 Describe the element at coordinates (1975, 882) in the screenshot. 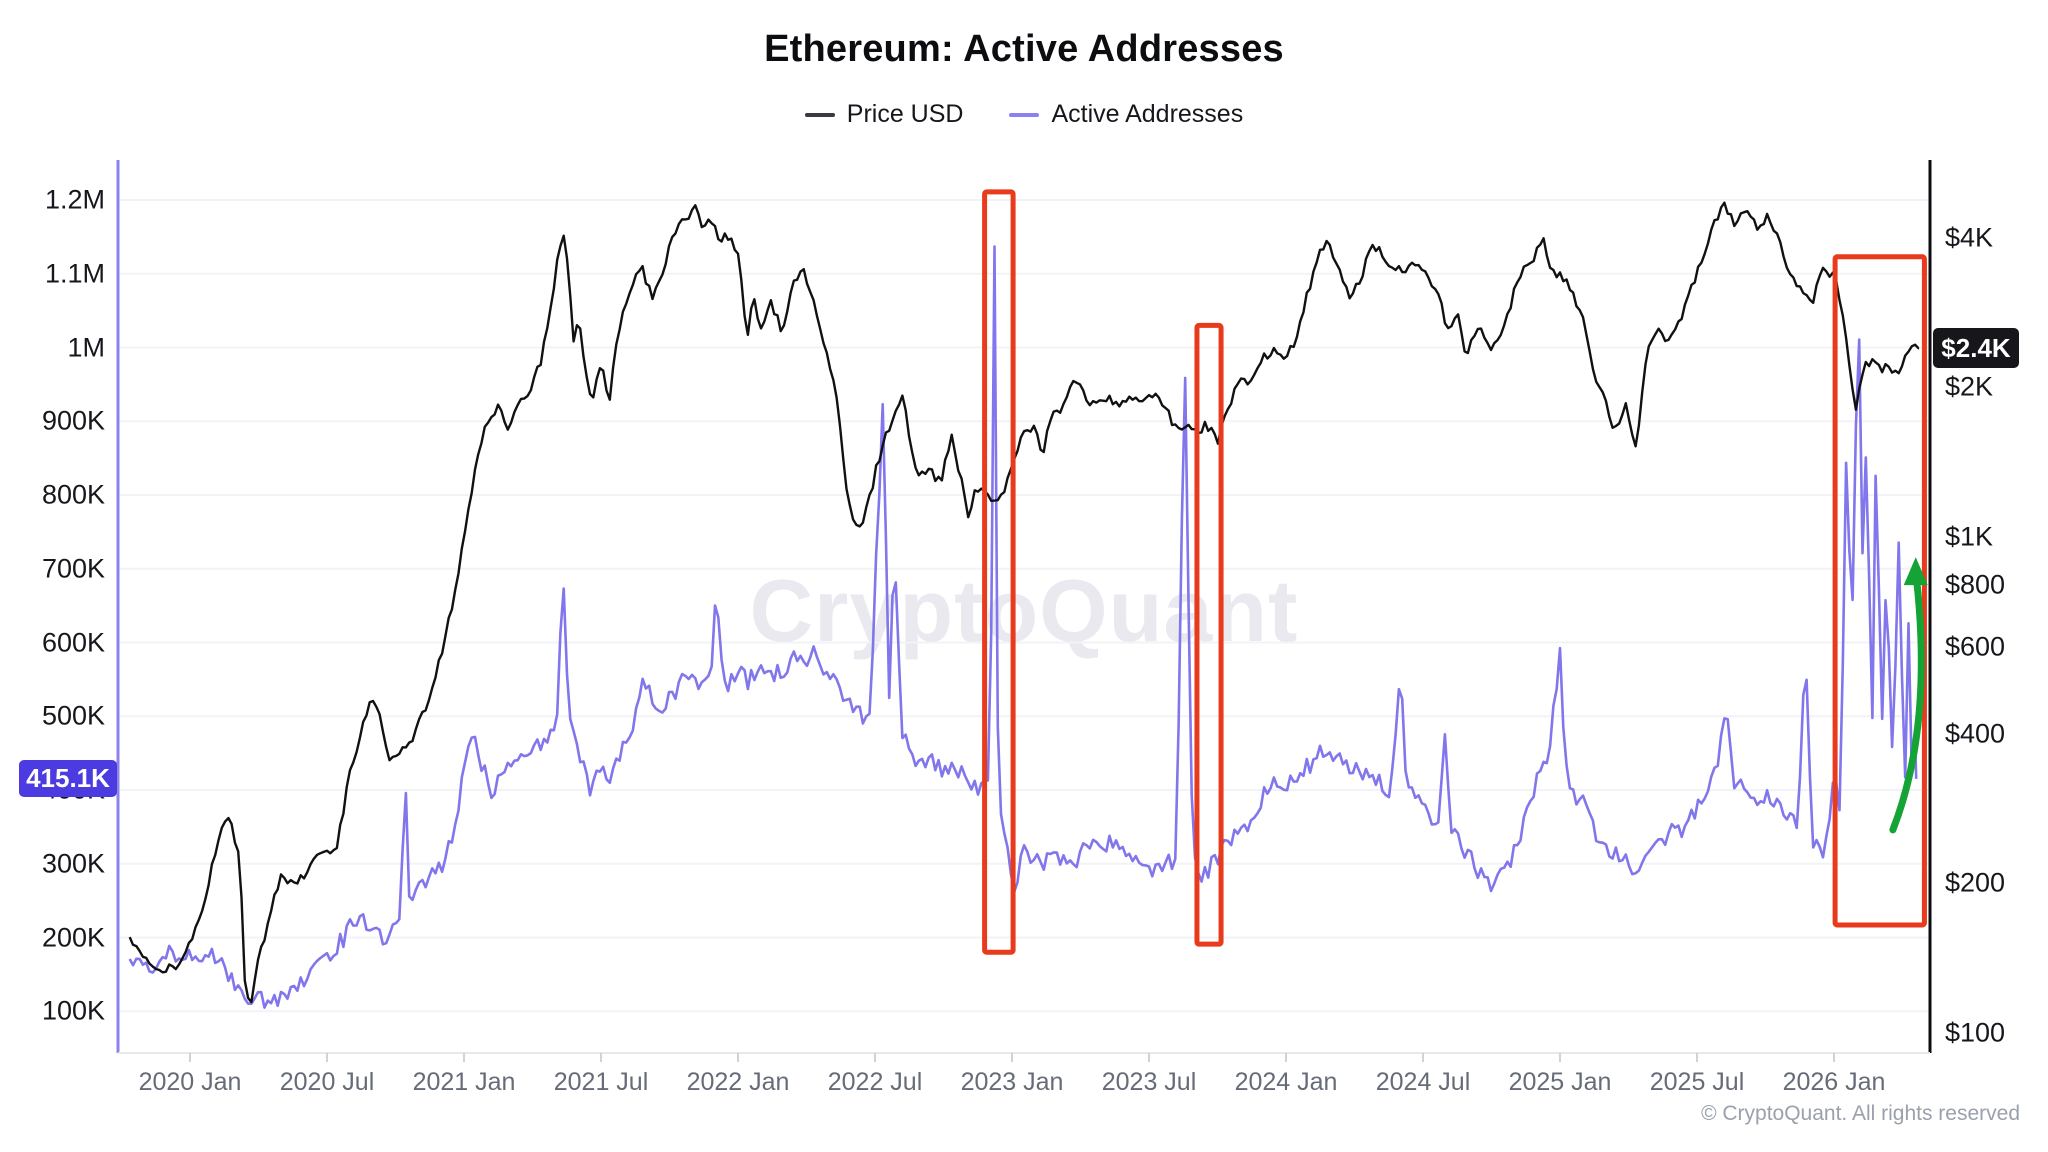

I see `right-axis-tick-label: $200` at that location.